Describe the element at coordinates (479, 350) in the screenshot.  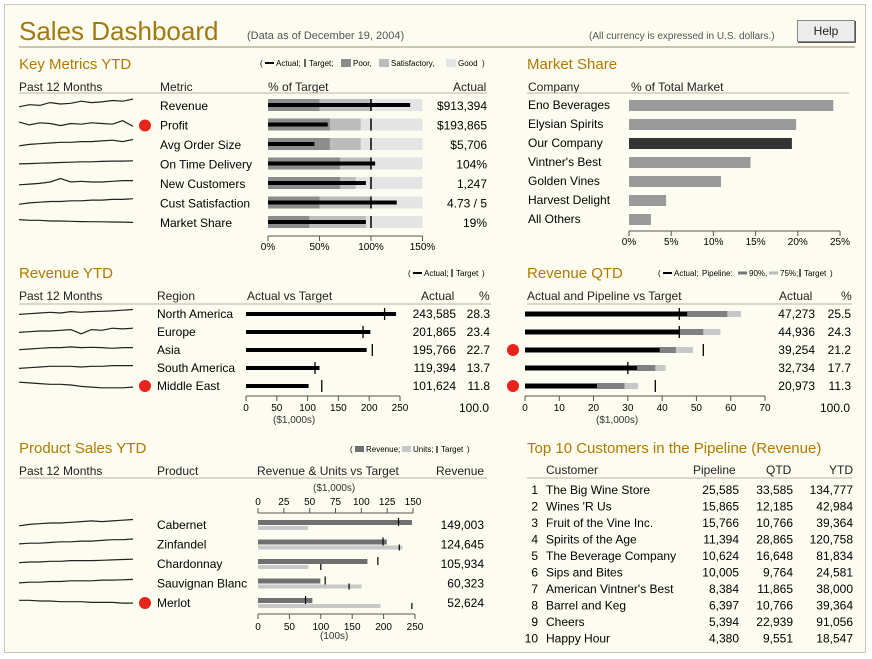
I see `rytd-pct-value-2: 22.7` at that location.